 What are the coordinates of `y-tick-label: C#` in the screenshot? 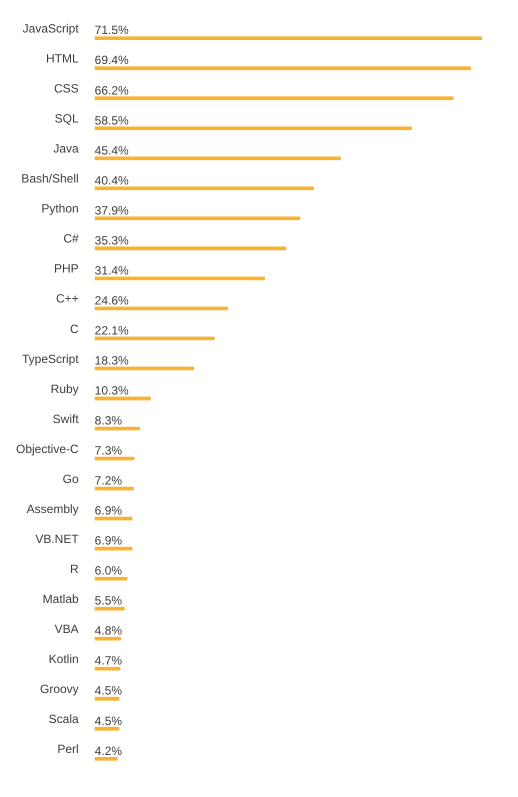 It's located at (71, 239).